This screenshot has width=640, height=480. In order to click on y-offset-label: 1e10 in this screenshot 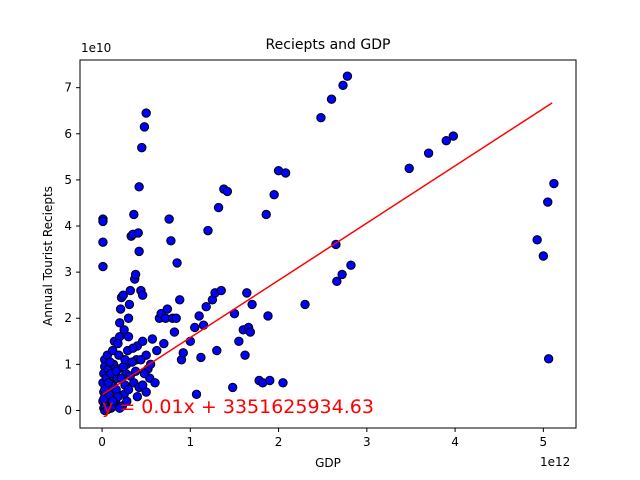, I will do `click(96, 48)`.